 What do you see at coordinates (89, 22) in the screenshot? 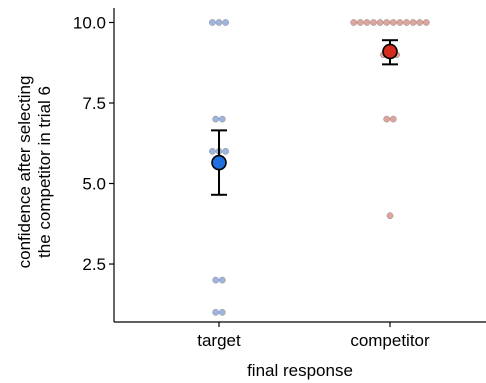
I see `y-tick-label: 10.0` at bounding box center [89, 22].